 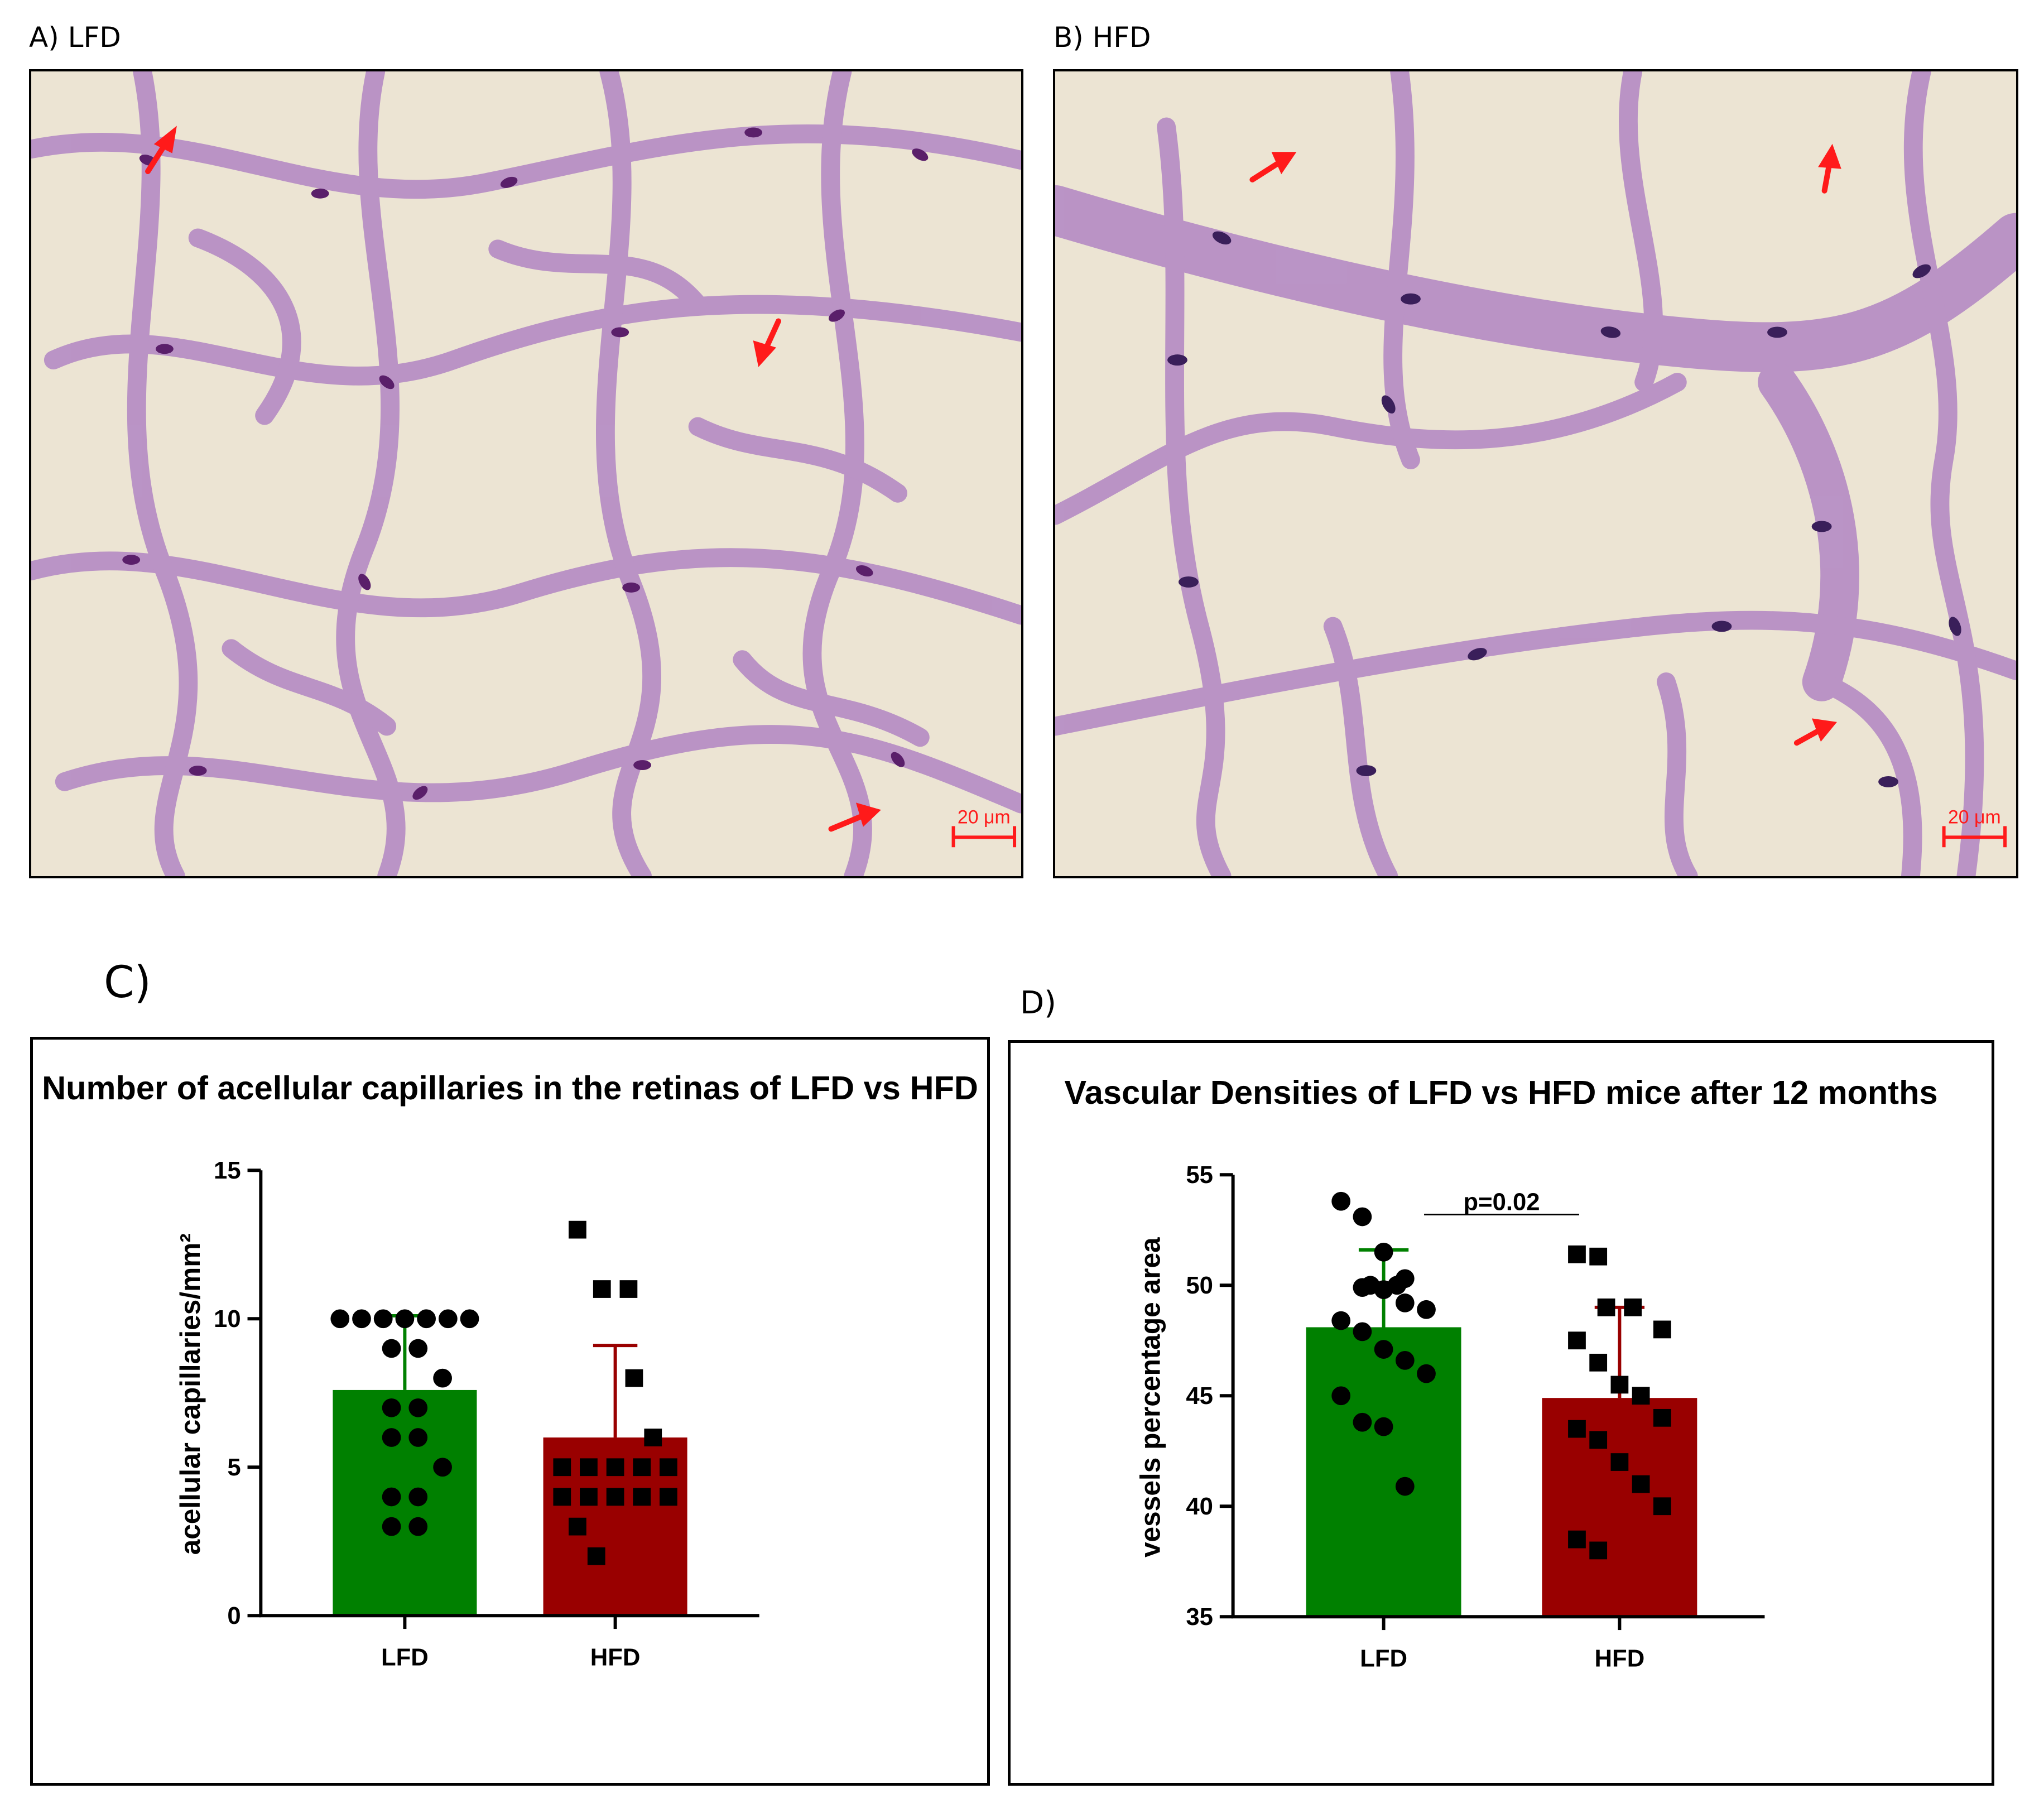 What do you see at coordinates (1619, 1507) in the screenshot?
I see `bar-hfd` at bounding box center [1619, 1507].